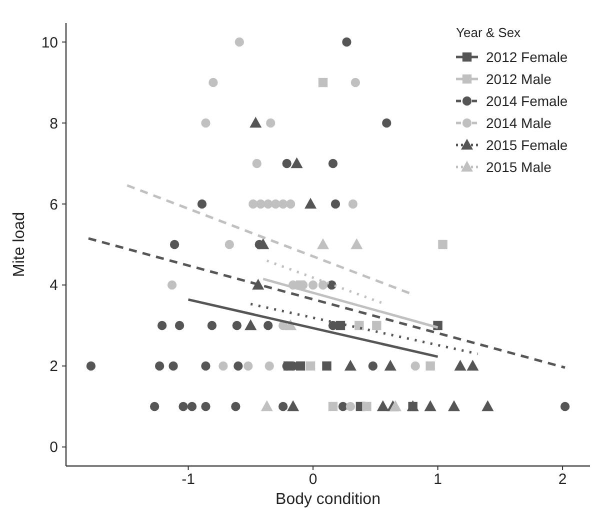  I want to click on legend-title: Year & Sex, so click(489, 32).